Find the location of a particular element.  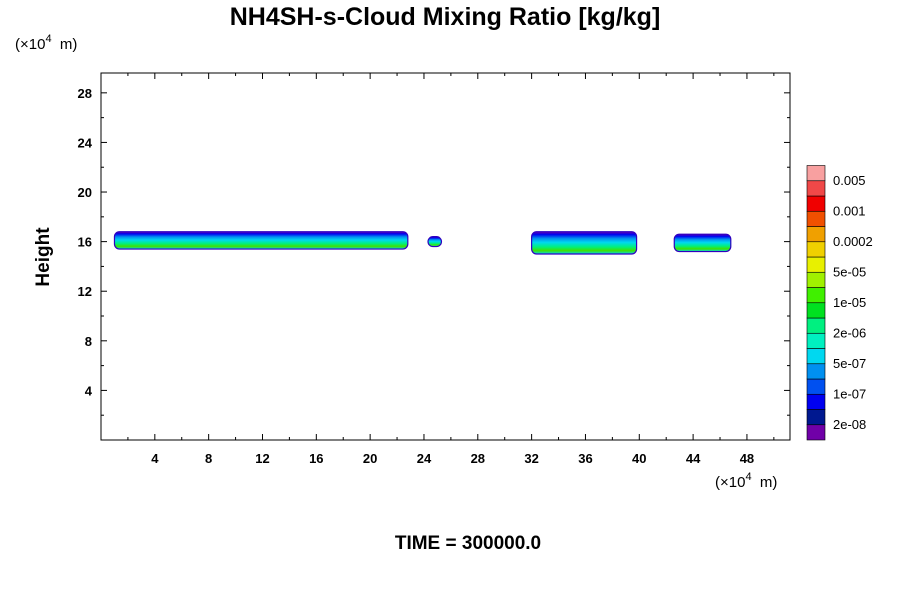

colorbar-label: 2e-06 is located at coordinates (849, 332).